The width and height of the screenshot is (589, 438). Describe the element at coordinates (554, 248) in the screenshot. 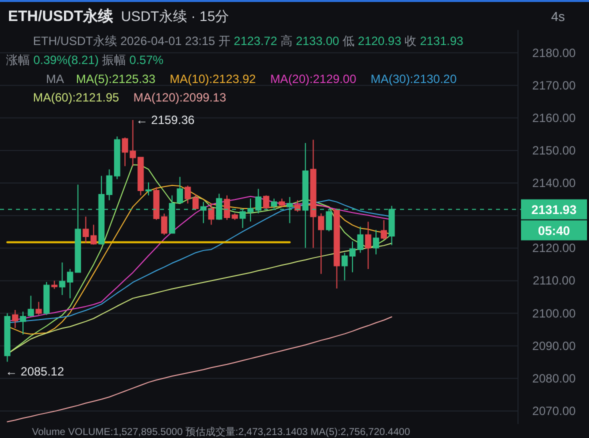

I see `y-tick-label: 2120.00` at that location.